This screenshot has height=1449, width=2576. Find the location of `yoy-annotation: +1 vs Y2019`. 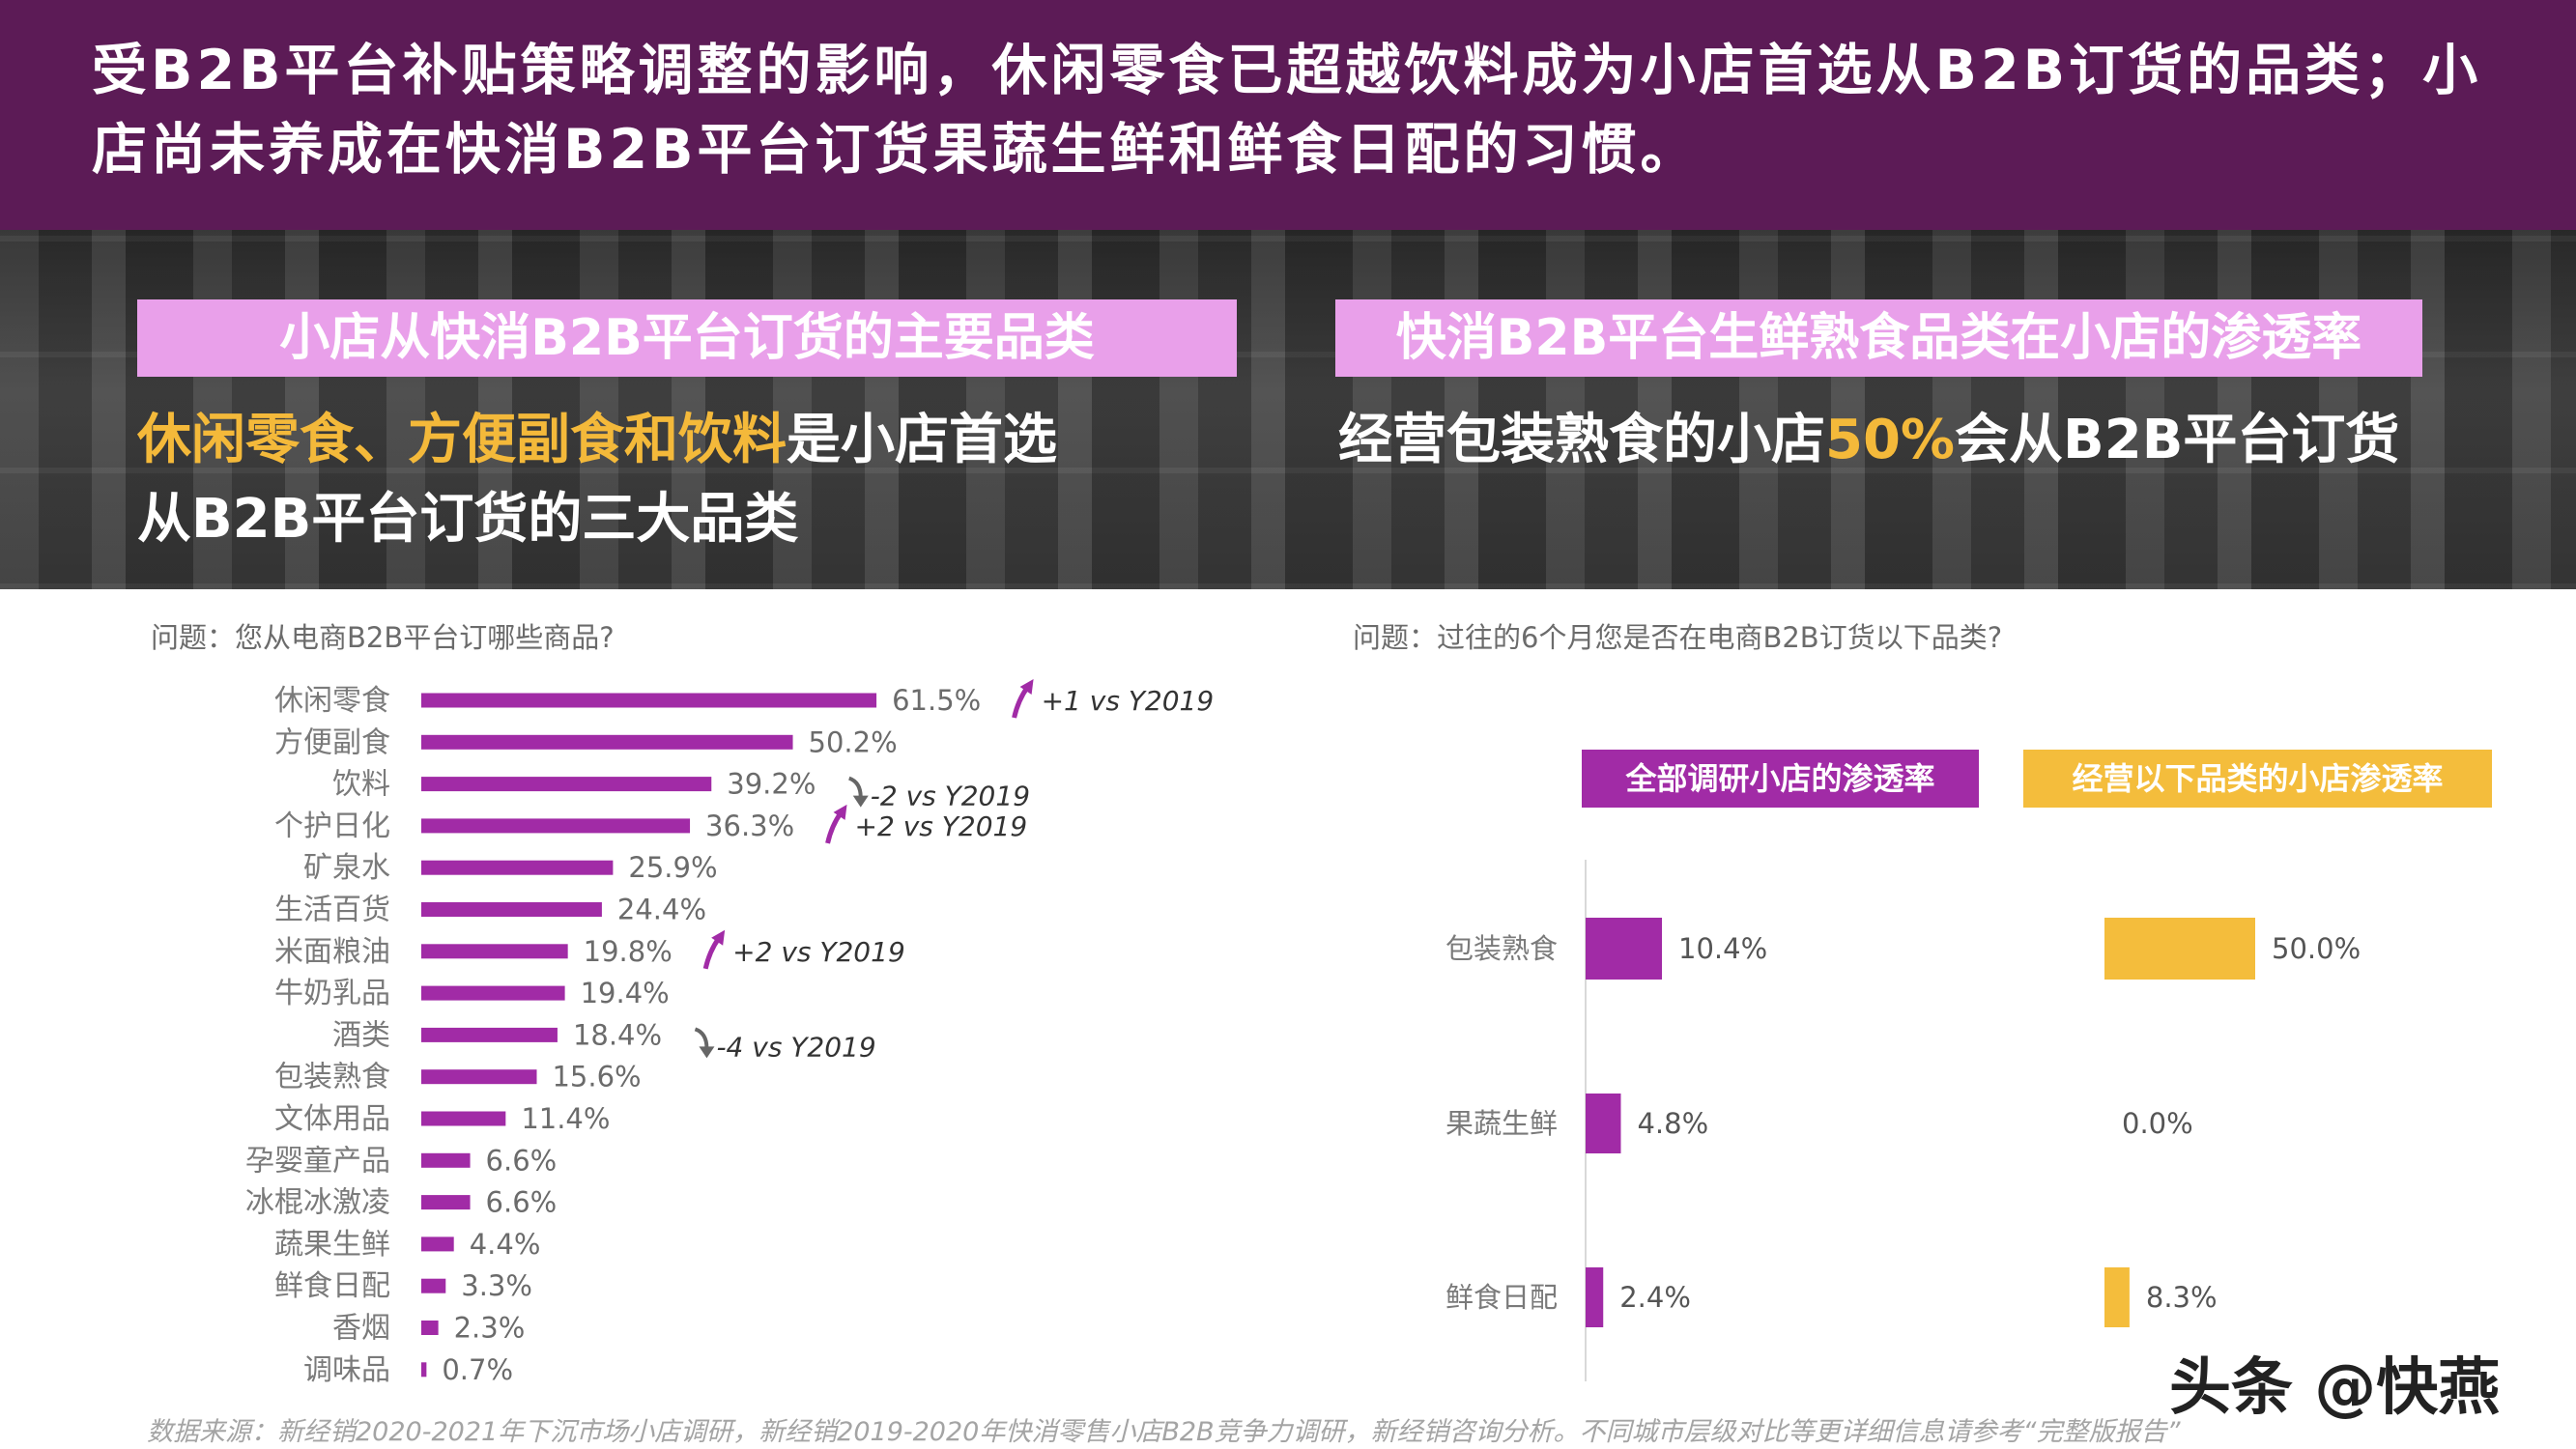

yoy-annotation: +1 vs Y2019 is located at coordinates (1128, 701).